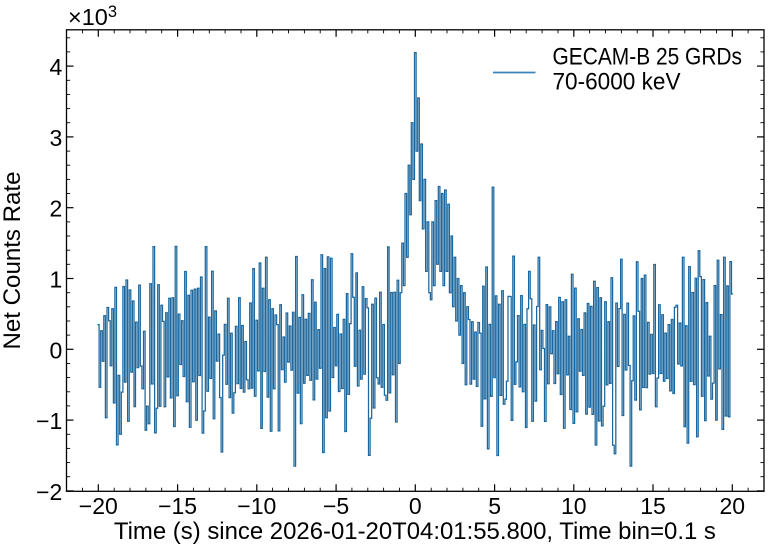 The image size is (768, 547). What do you see at coordinates (177, 506) in the screenshot?
I see `svg-text: −15` at bounding box center [177, 506].